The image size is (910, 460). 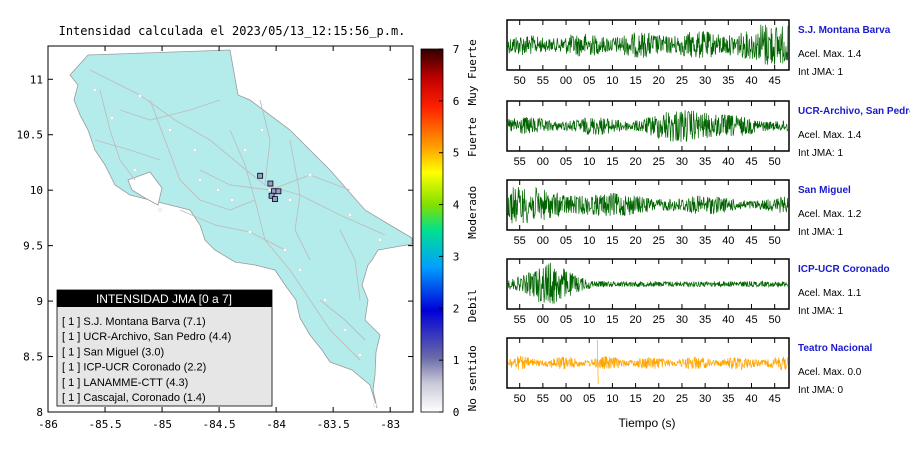 What do you see at coordinates (333, 424) in the screenshot?
I see `map-x-tick-label: -83.5` at bounding box center [333, 424].